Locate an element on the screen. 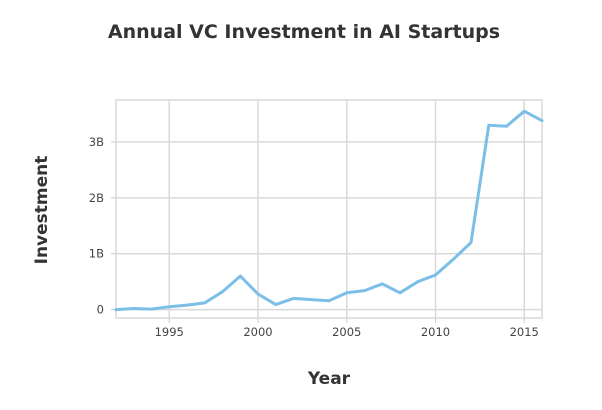  x-tick-label: 2000 is located at coordinates (257, 332).